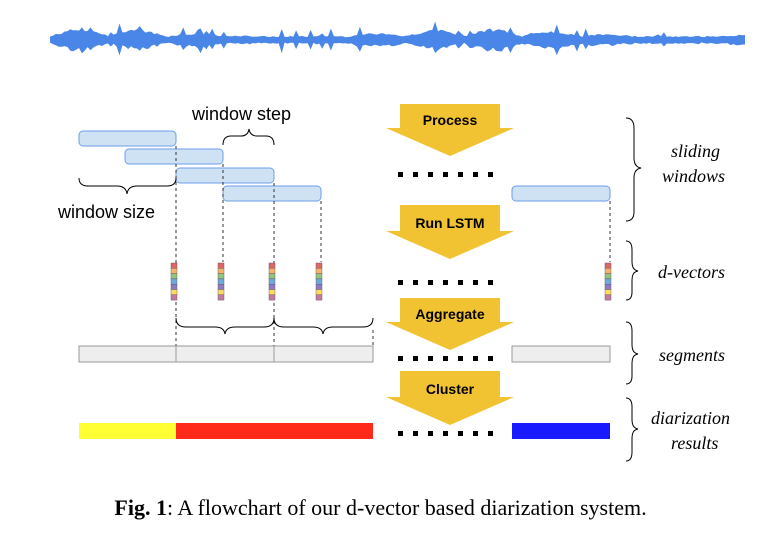 This screenshot has width=761, height=537. I want to click on step-cluster-label: Cluster, so click(450, 389).